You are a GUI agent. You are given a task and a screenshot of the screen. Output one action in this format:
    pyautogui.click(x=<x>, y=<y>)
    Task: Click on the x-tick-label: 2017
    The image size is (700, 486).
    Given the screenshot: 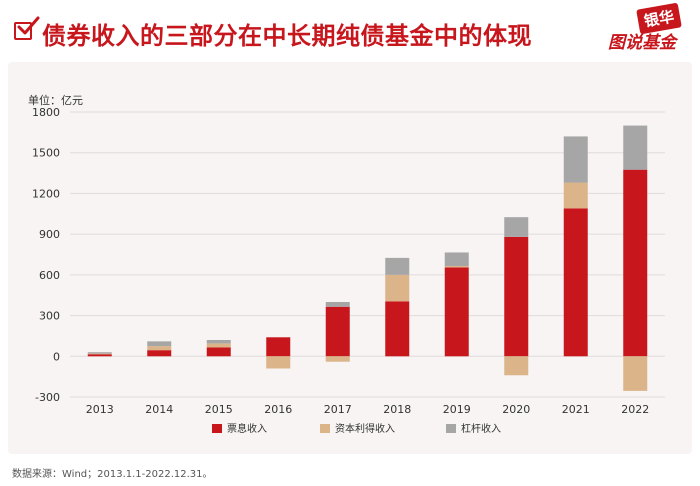 What is the action you would take?
    pyautogui.click(x=338, y=409)
    